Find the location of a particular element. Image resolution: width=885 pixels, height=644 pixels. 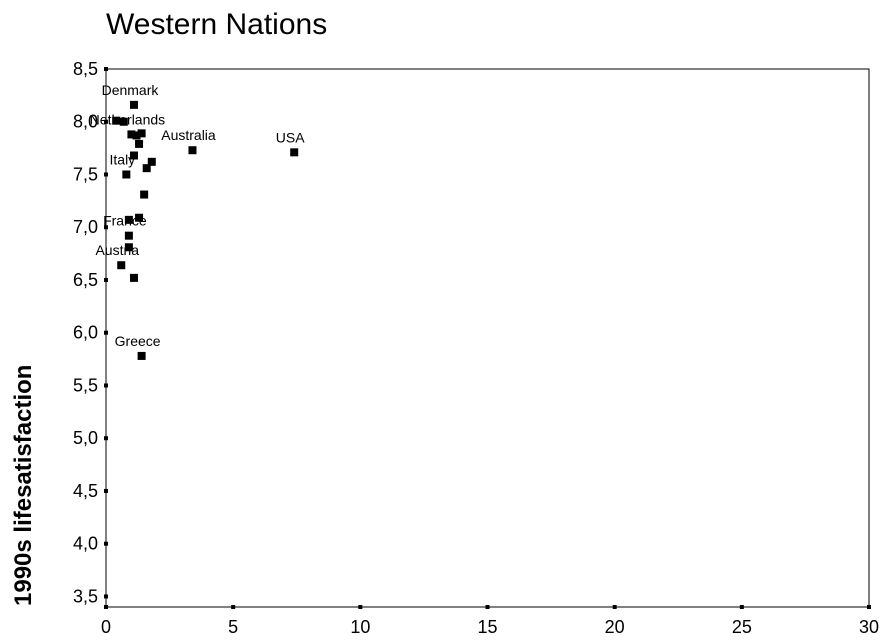

x-tick-label: 20 is located at coordinates (615, 627).